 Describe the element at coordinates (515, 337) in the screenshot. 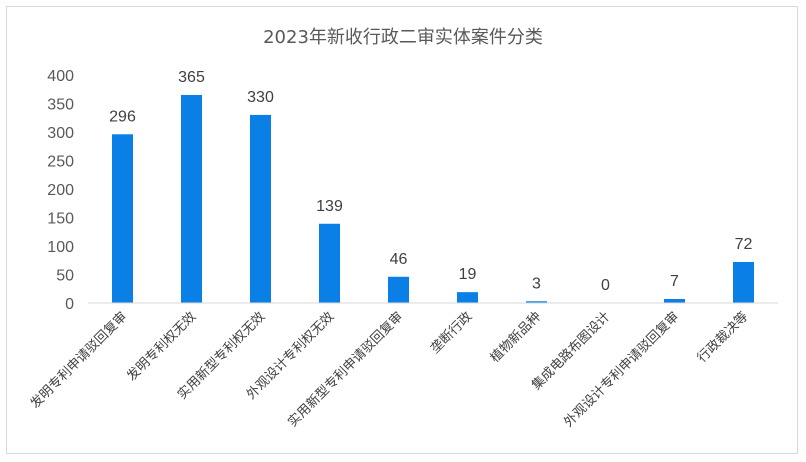

I see `x-tick-label: 植物新品种` at that location.